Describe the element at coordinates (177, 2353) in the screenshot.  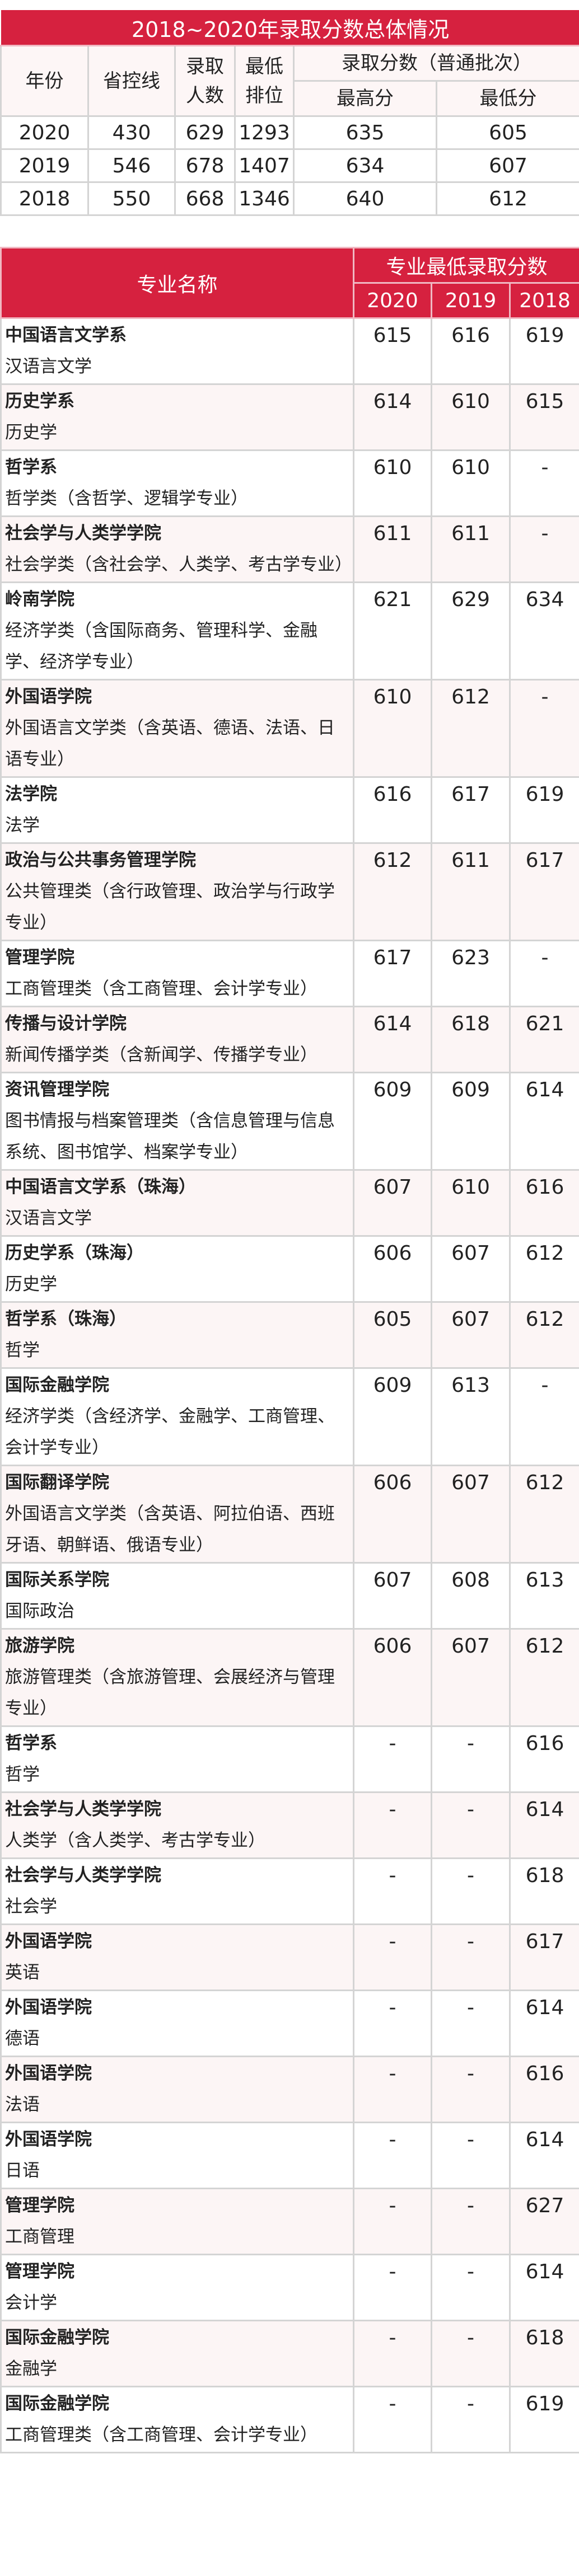
I see `major-name-cell: 国际金融学院 金融学` at that location.